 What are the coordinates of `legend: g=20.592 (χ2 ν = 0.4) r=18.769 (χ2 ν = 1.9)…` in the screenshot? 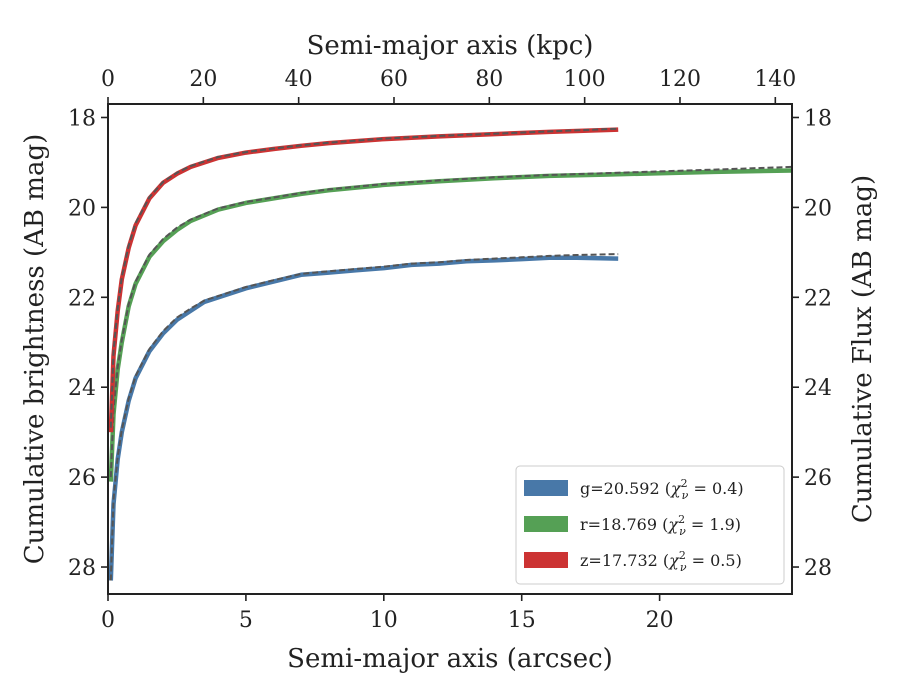 It's located at (650, 525).